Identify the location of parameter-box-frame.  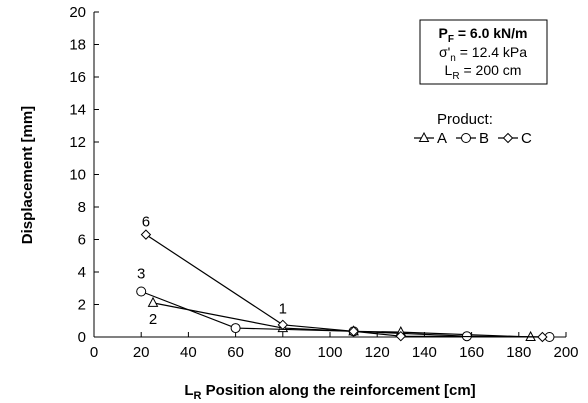
(483, 52).